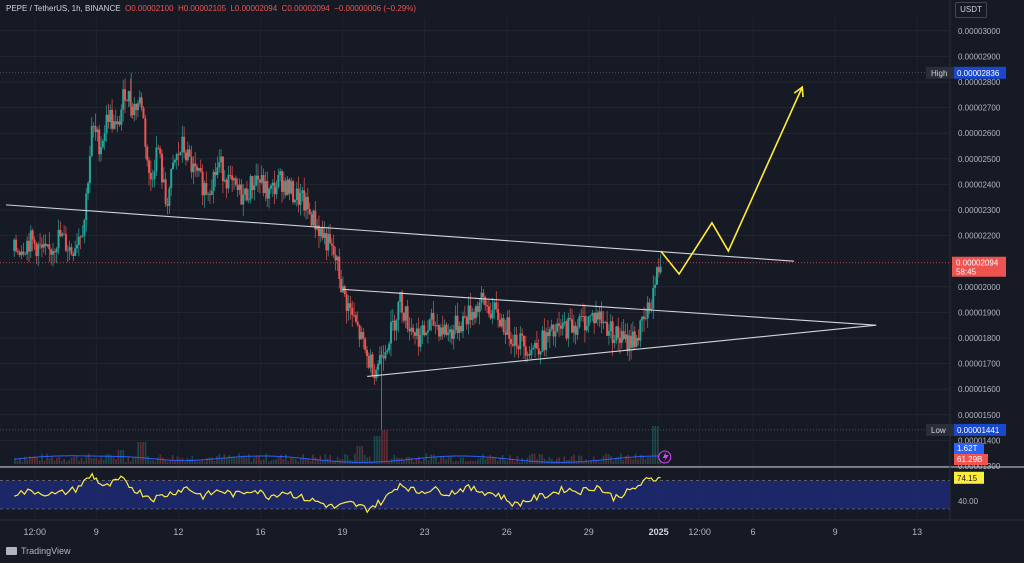  I want to click on tradingview-logo: TradingView, so click(38, 551).